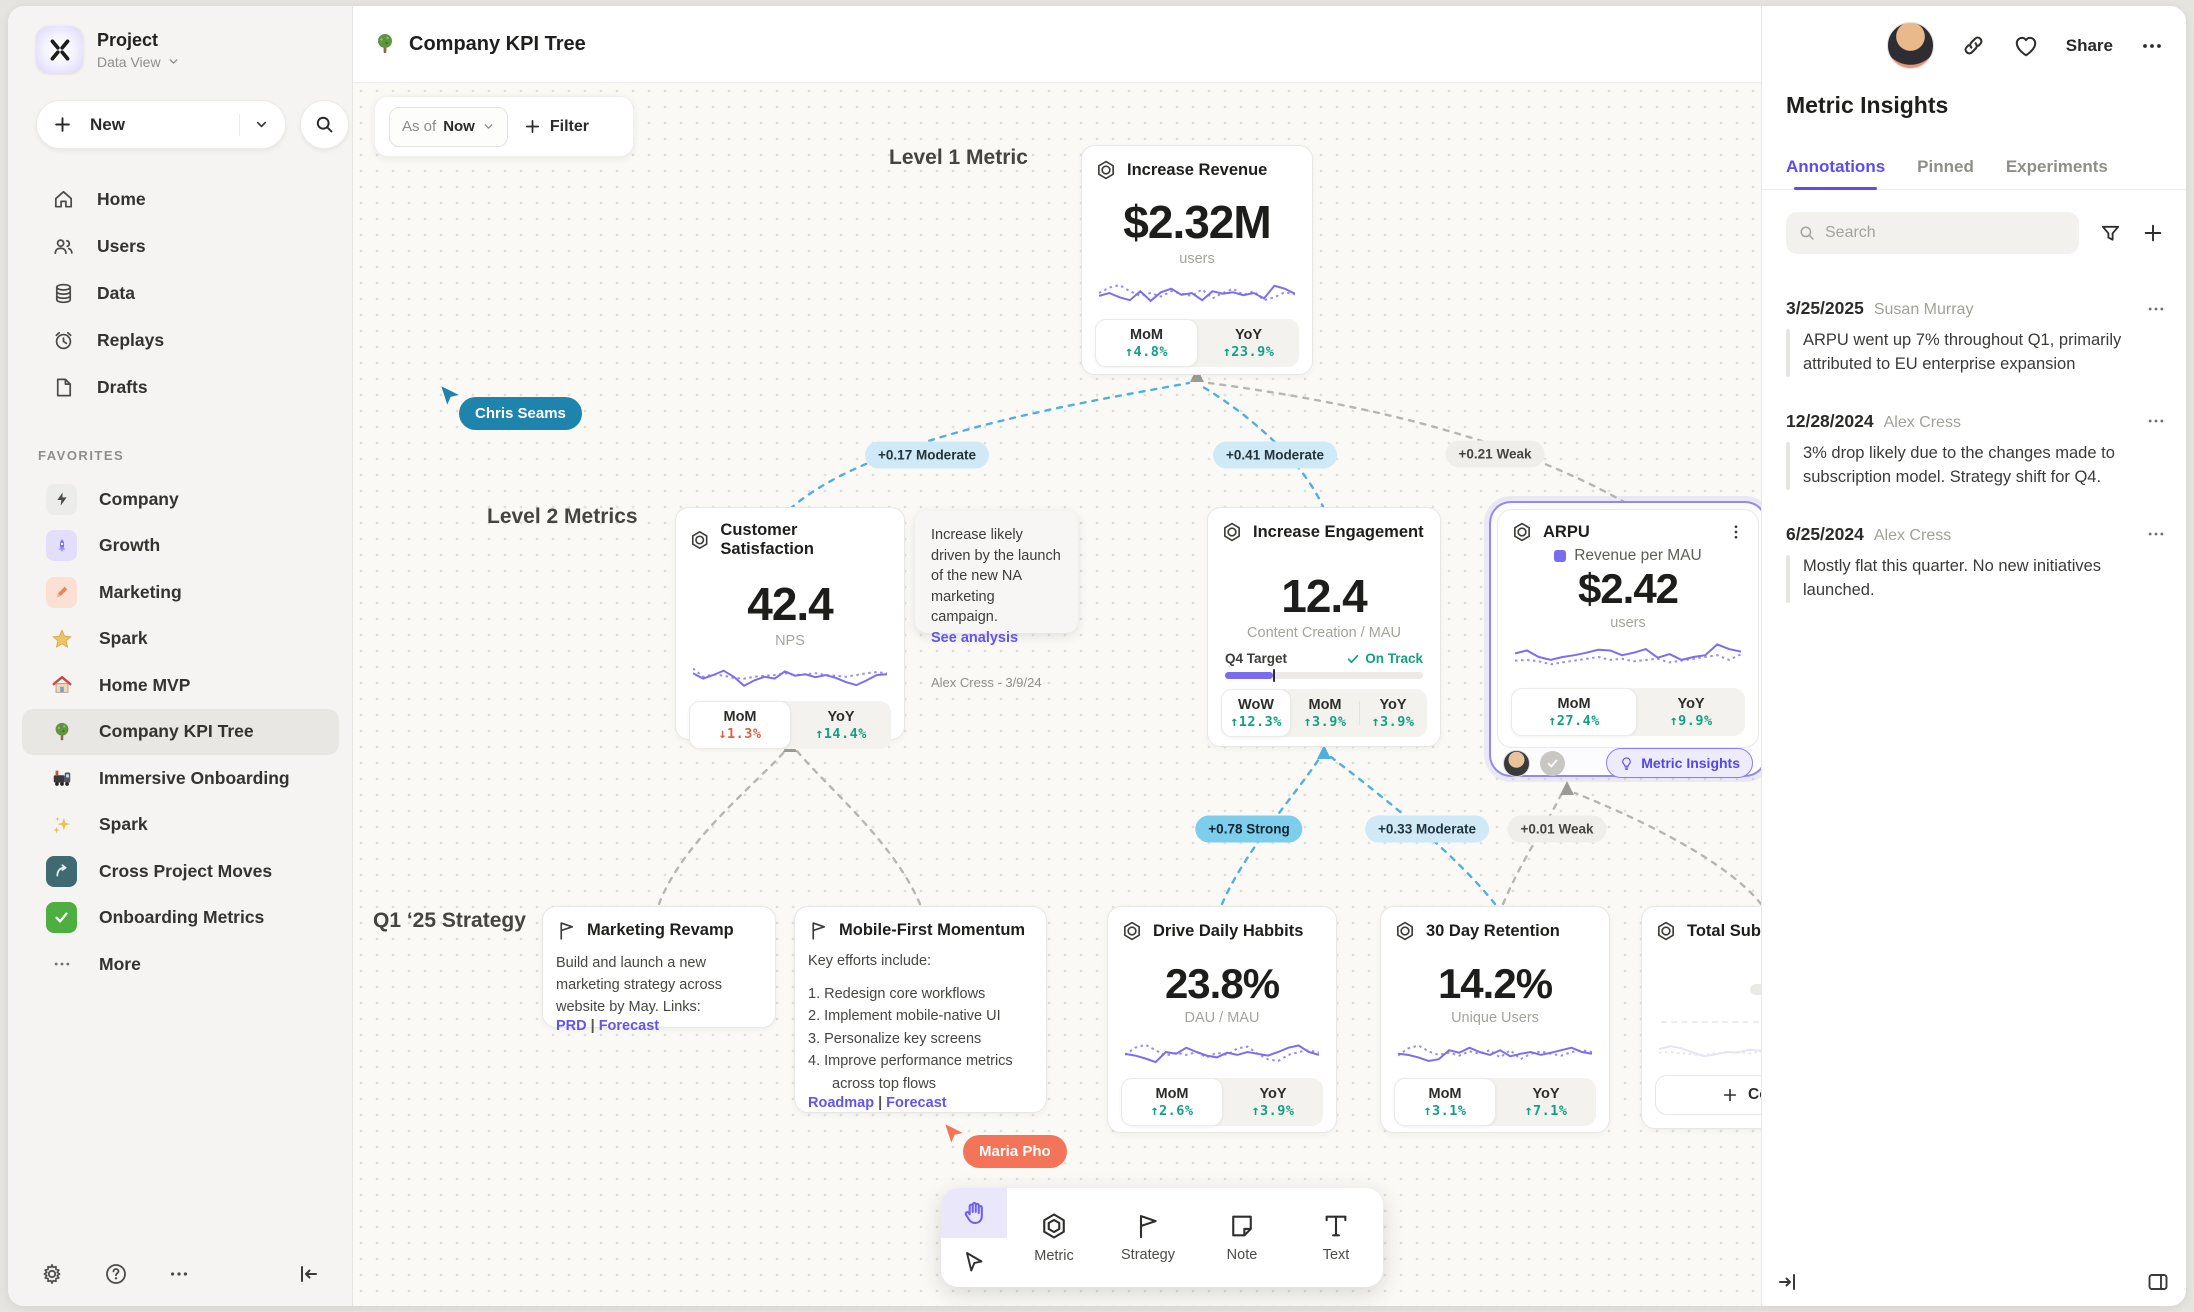  Describe the element at coordinates (180, 871) in the screenshot. I see `favorite-cross-project-moves: Cross Project Moves` at that location.